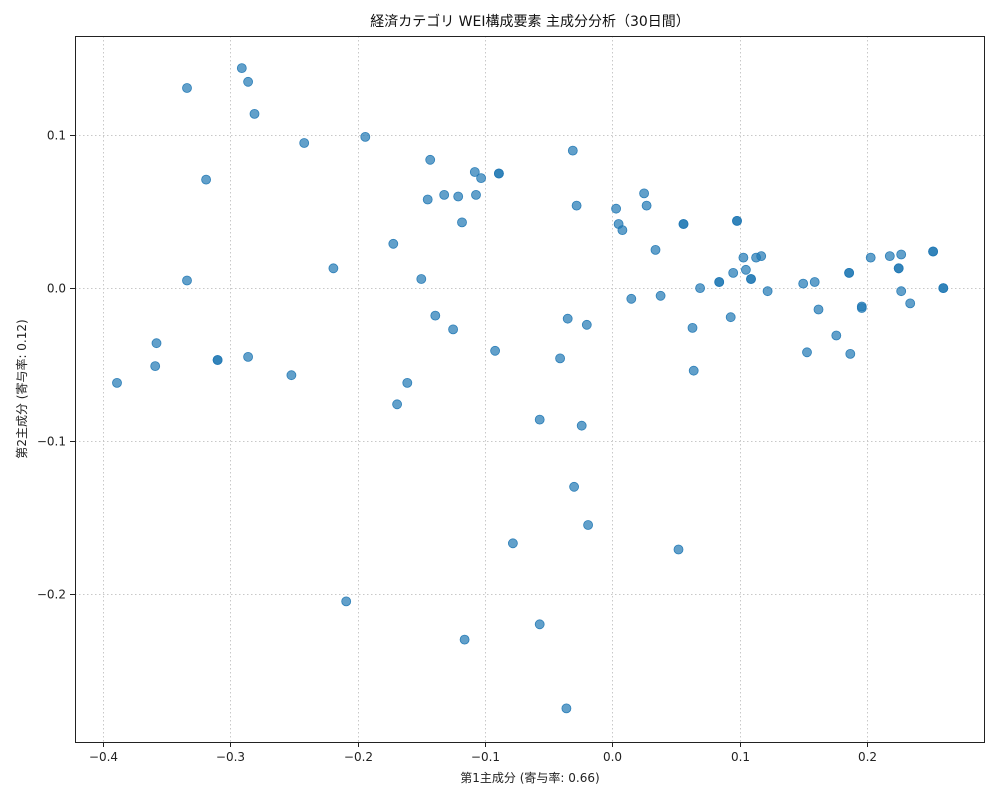  What do you see at coordinates (51, 595) in the screenshot?
I see `y-tick-label: −0.2` at bounding box center [51, 595].